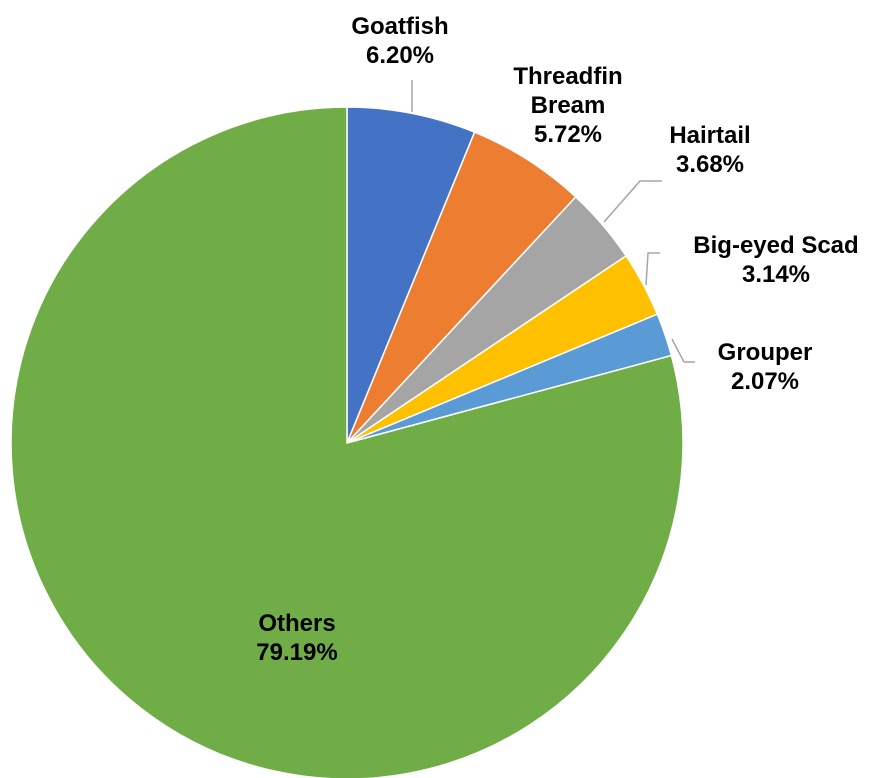 Image resolution: width=887 pixels, height=778 pixels. Describe the element at coordinates (765, 367) in the screenshot. I see `slice-label-grouper: Grouper 2.07%` at that location.